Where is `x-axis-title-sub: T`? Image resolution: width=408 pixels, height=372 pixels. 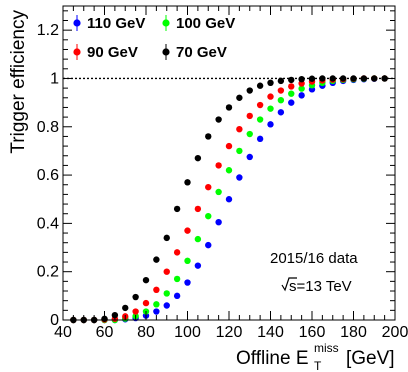 x-axis-title-sub: T is located at coordinates (318, 365).